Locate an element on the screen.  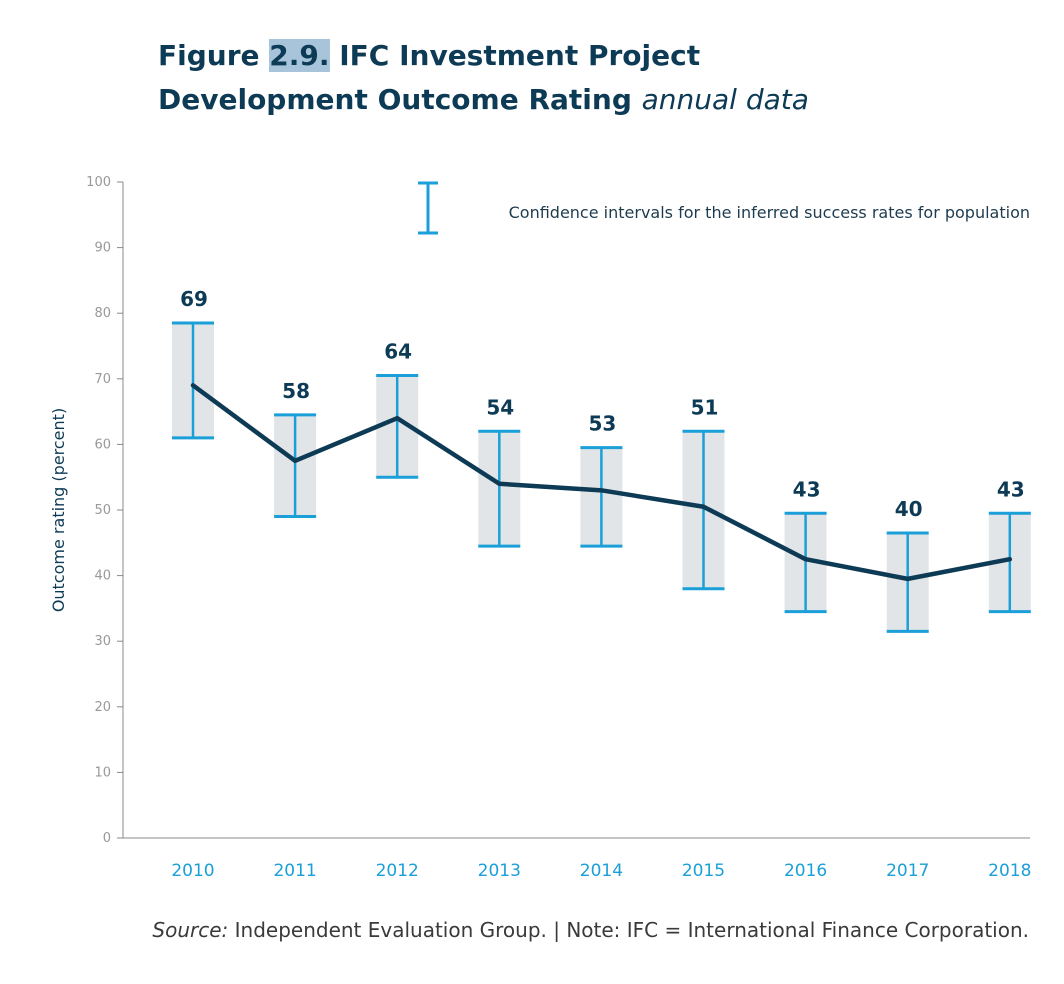
title-line1-rest: IFC Investment Project is located at coordinates (515, 55).